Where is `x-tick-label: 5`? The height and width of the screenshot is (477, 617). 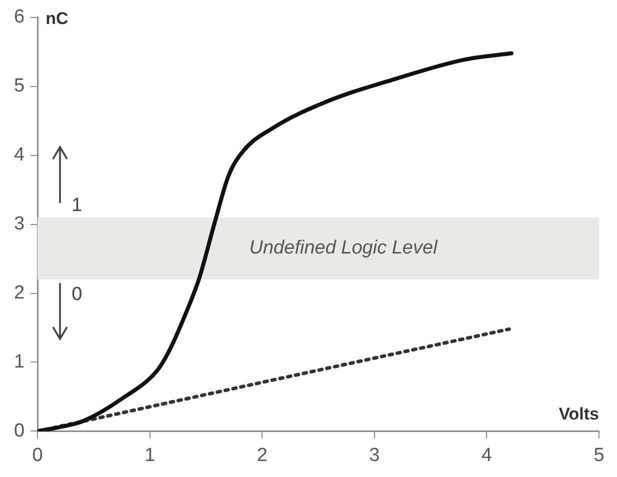
x-tick-label: 5 is located at coordinates (599, 455).